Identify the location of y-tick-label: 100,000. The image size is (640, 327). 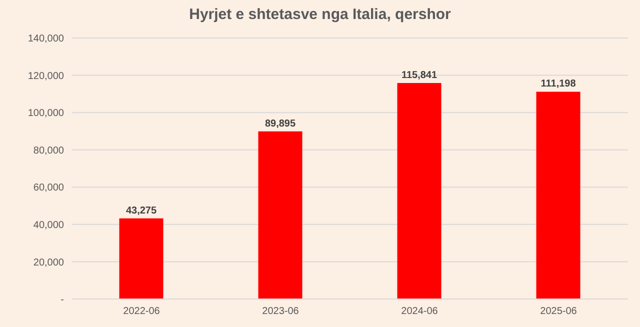
(46, 114).